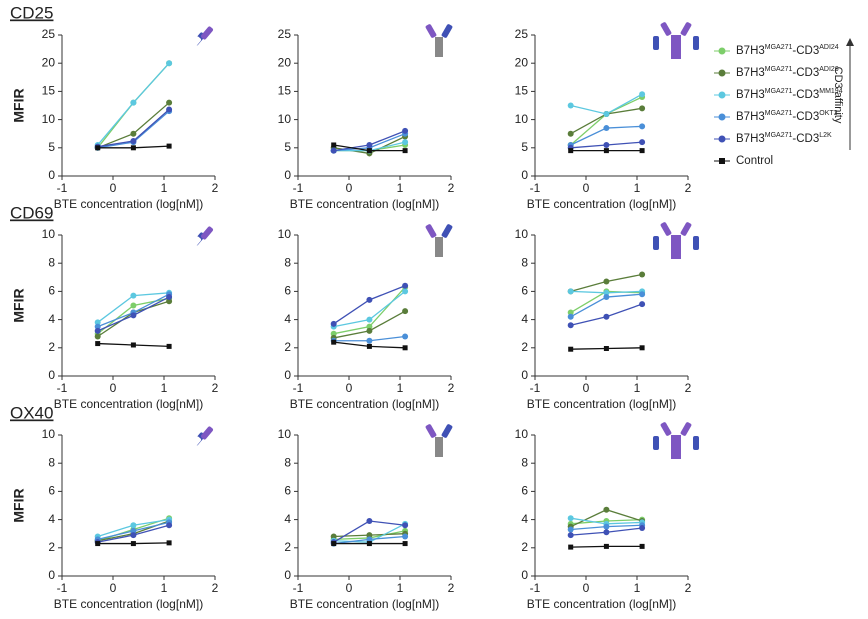 The image size is (868, 619). I want to click on legend-label-part: MM194, so click(830, 91).